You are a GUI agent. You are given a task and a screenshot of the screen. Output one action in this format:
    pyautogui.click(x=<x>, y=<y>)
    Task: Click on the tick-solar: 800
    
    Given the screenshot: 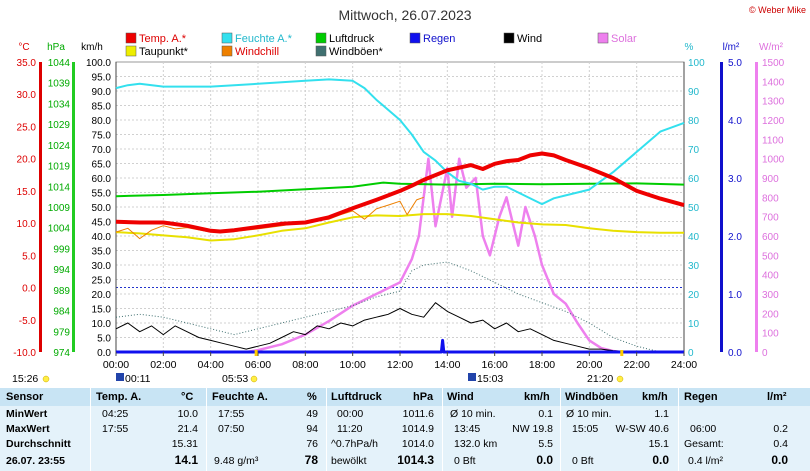 What is the action you would take?
    pyautogui.click(x=770, y=198)
    